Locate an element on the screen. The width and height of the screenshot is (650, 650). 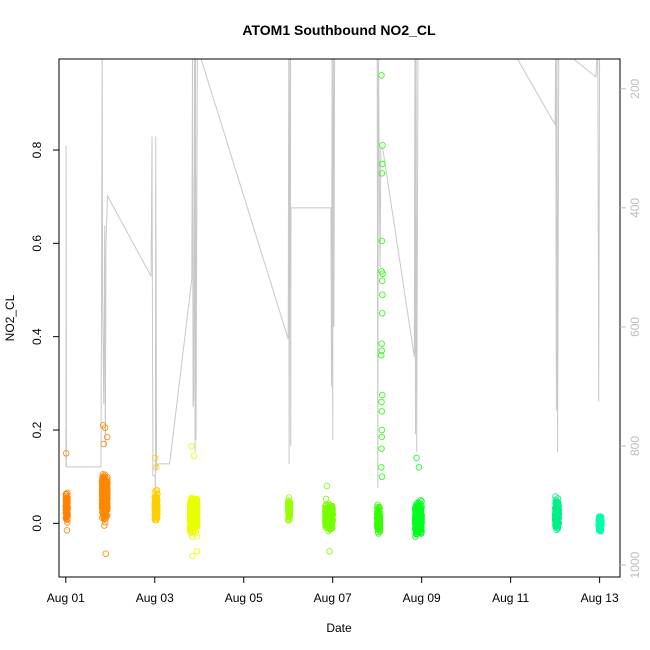
y-axis-title: NO2_CL is located at coordinates (10, 317).